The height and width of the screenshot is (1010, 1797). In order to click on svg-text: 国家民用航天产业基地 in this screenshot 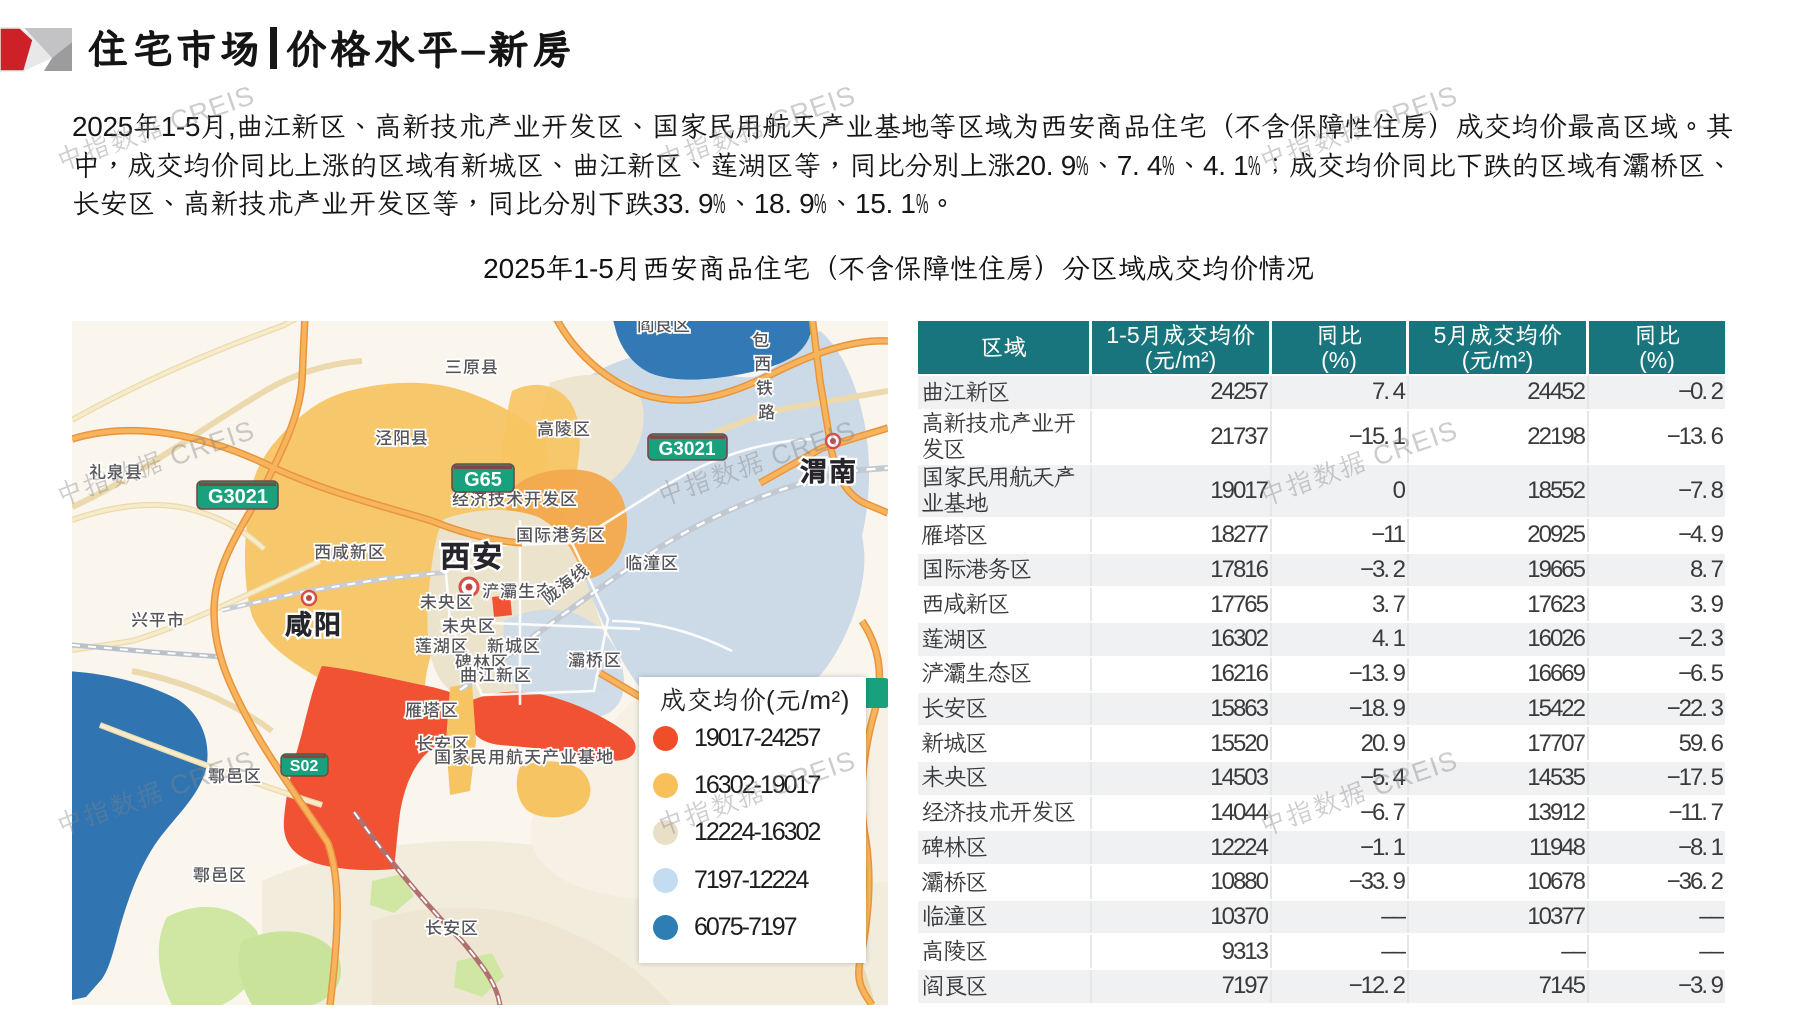, I will do `click(524, 755)`.